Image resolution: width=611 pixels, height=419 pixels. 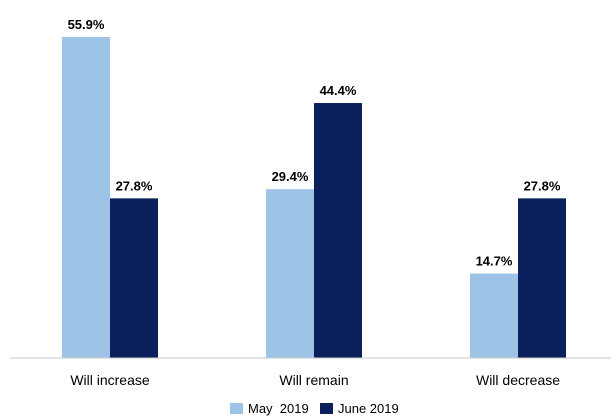 I want to click on x-tick-label: Will decrease, so click(x=518, y=380).